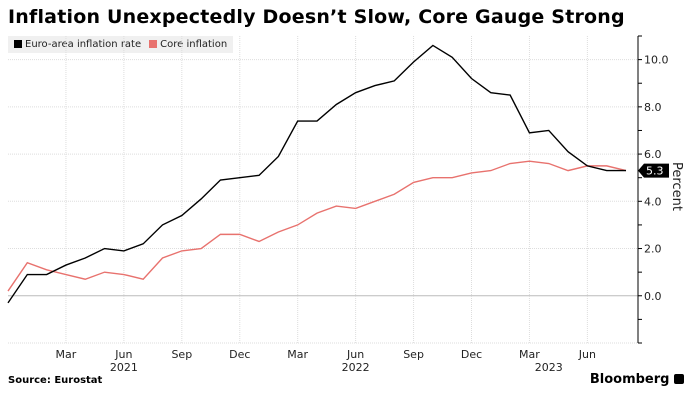  Describe the element at coordinates (194, 44) in the screenshot. I see `legend-label: Core inflation` at that location.